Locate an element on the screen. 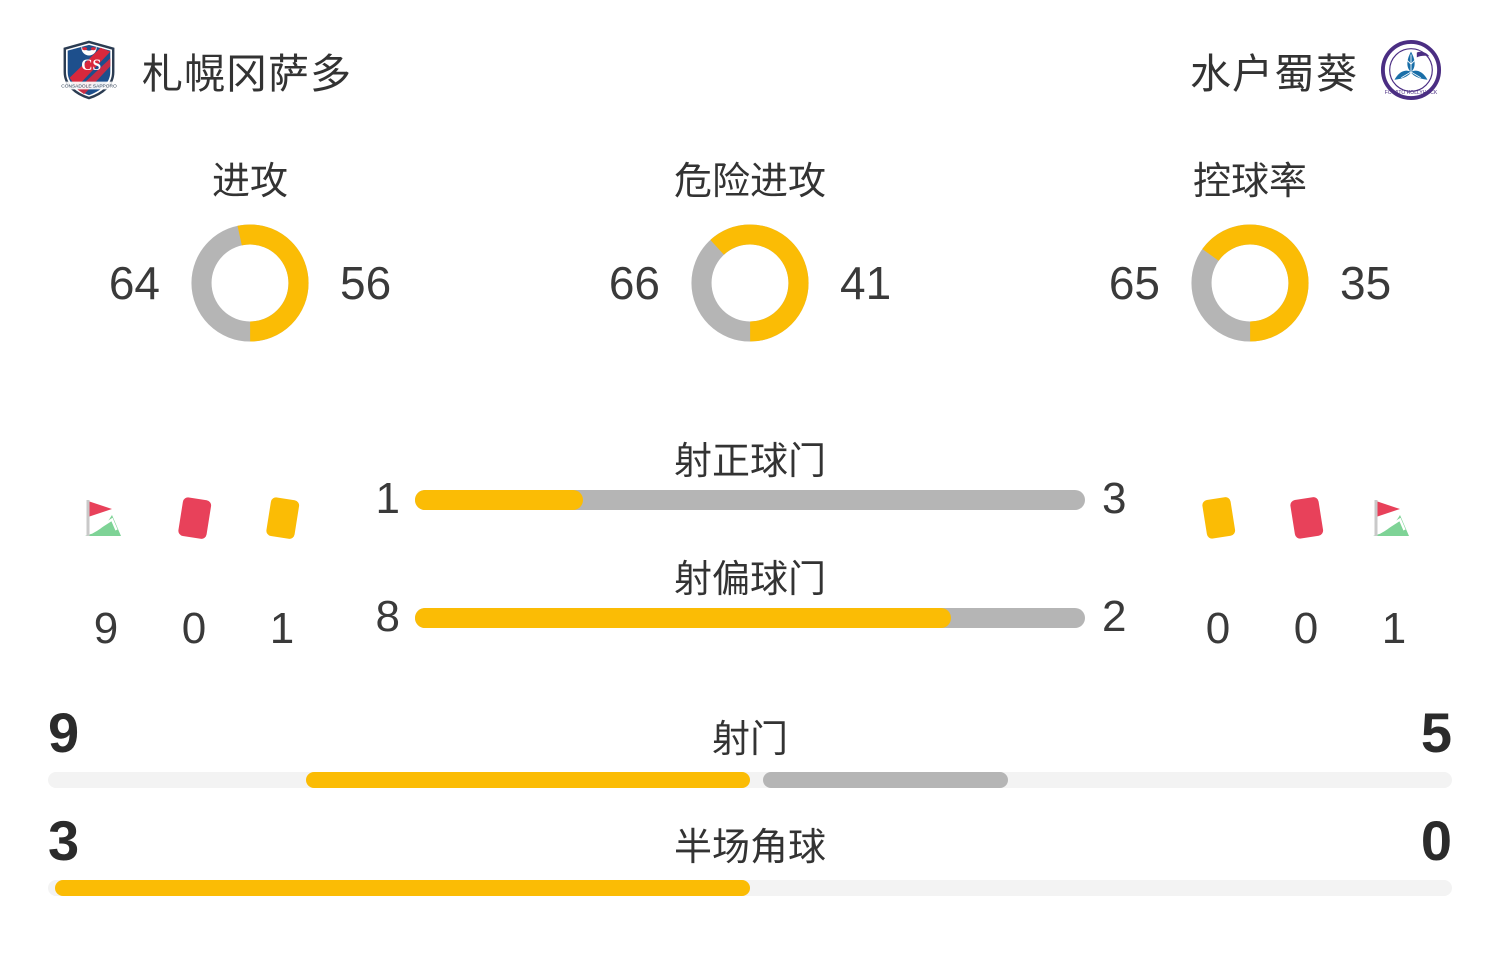  home-discipline-icons is located at coordinates (194, 518).